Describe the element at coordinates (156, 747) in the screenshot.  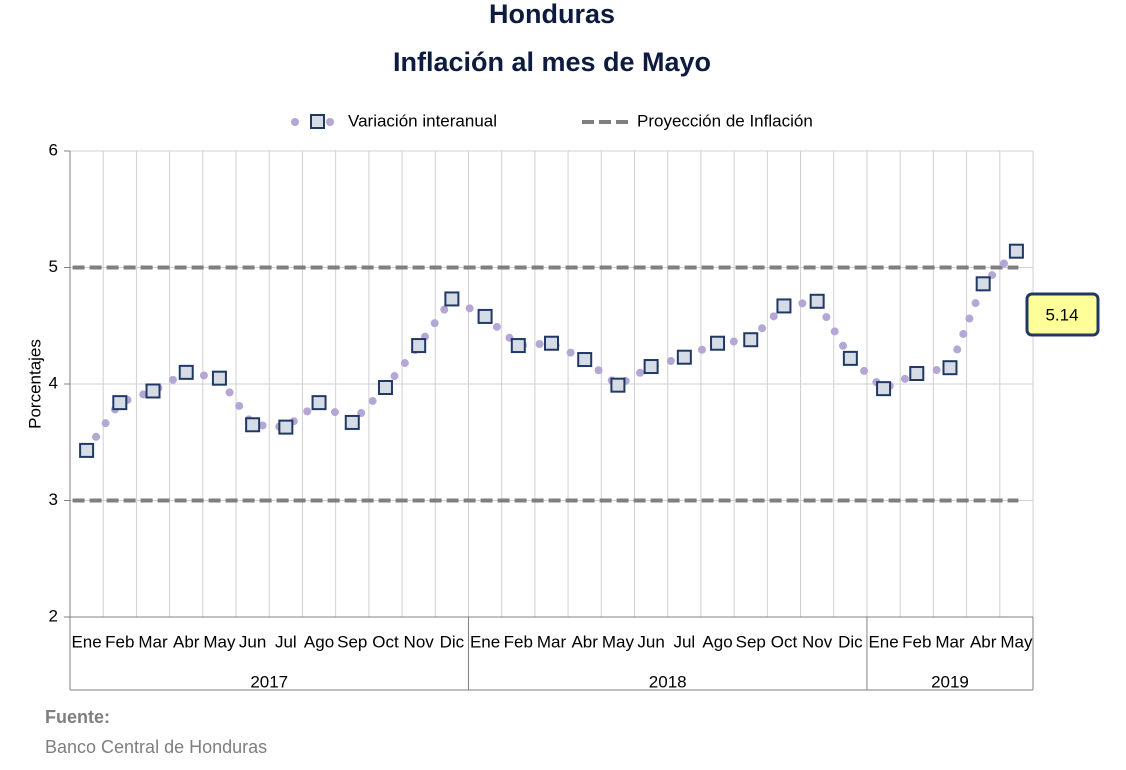
I see `source: Banco Central de Honduras` at that location.